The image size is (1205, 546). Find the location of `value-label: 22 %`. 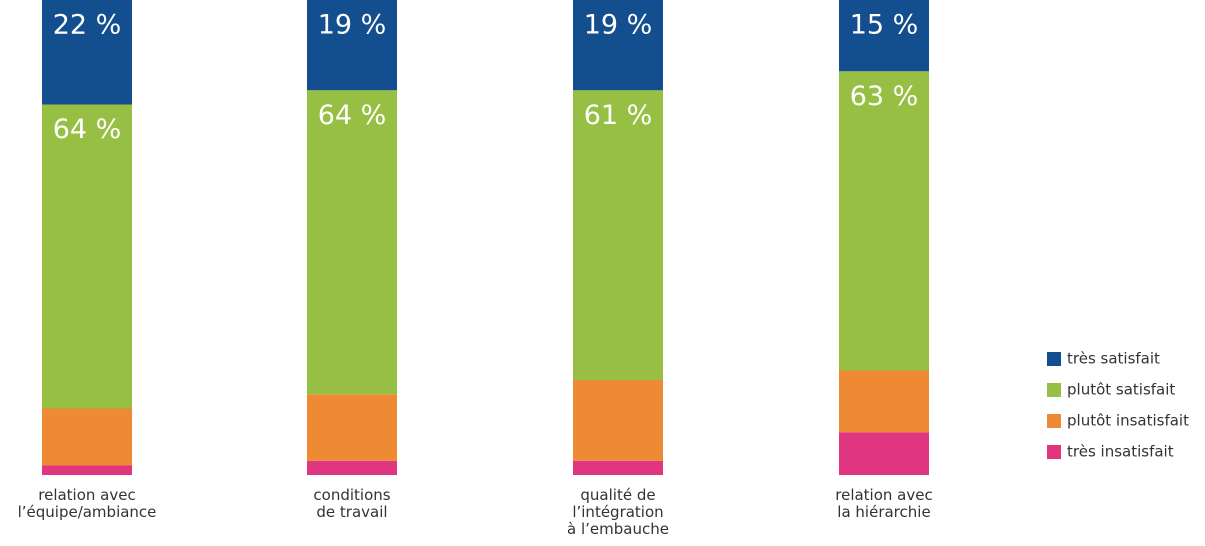

value-label: 22 % is located at coordinates (87, 25).